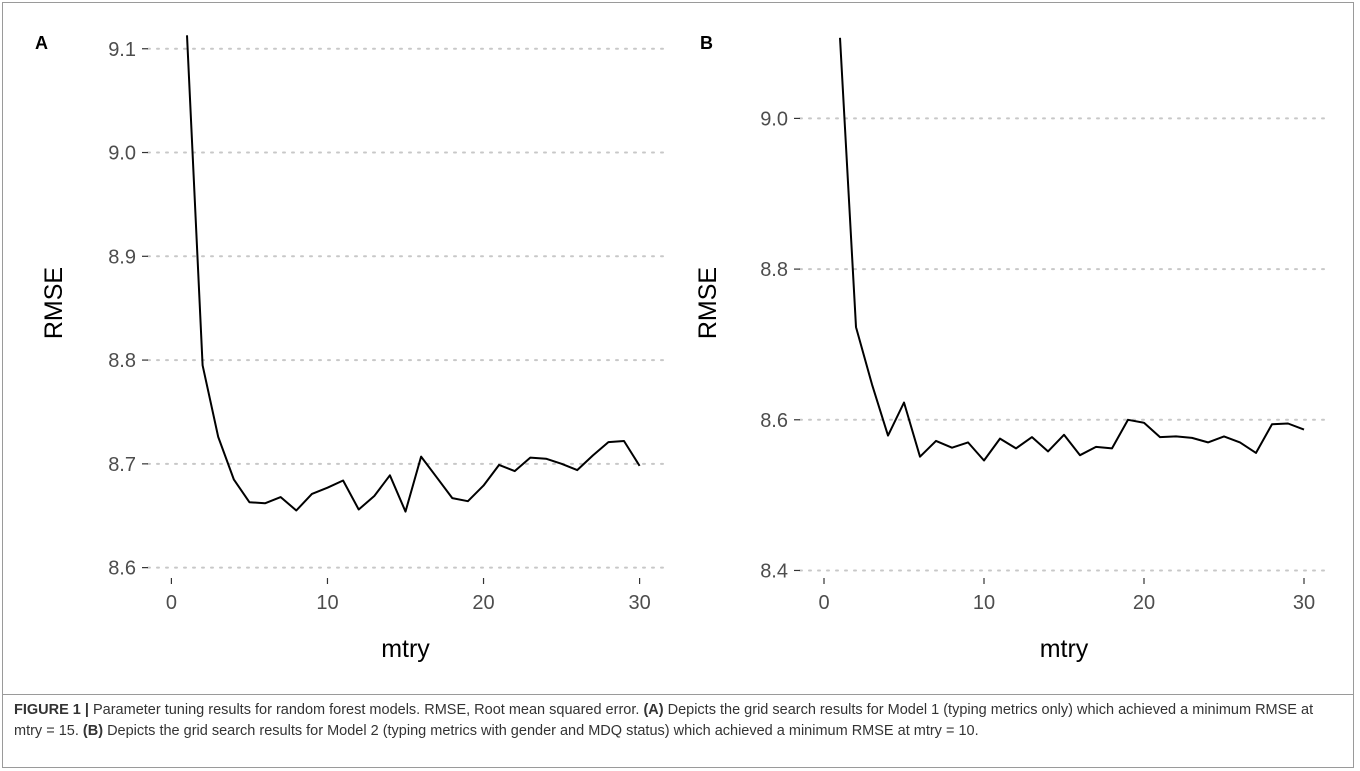 This screenshot has width=1360, height=771. What do you see at coordinates (51, 710) in the screenshot?
I see `caption-figure-label: FIGURE 1 |` at bounding box center [51, 710].